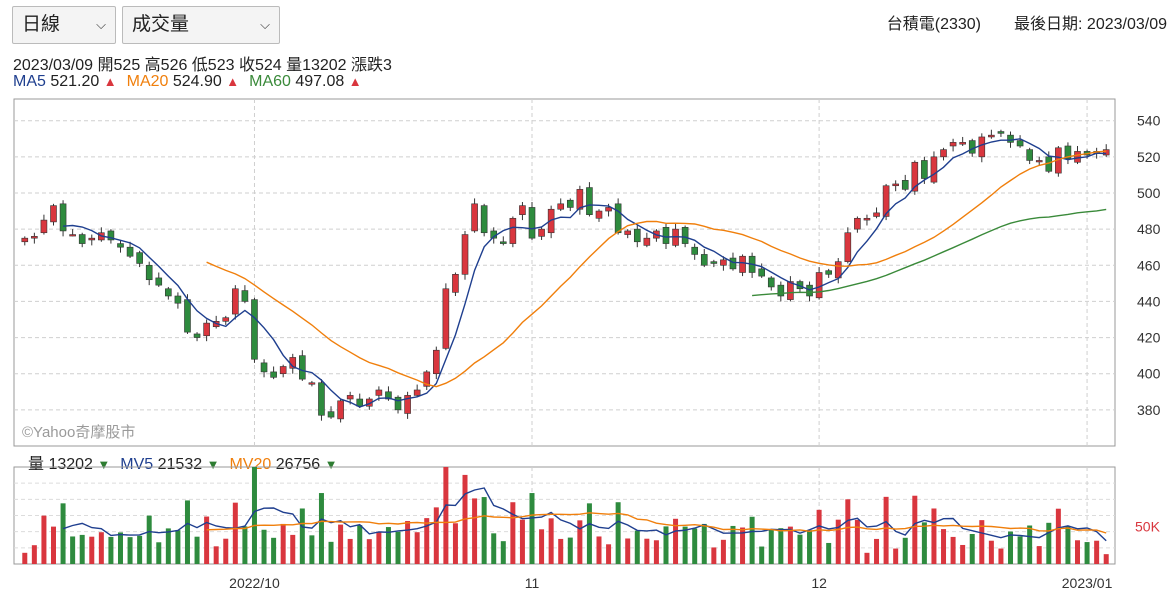  I want to click on last-date-label: 最後日期:, so click(1048, 24).